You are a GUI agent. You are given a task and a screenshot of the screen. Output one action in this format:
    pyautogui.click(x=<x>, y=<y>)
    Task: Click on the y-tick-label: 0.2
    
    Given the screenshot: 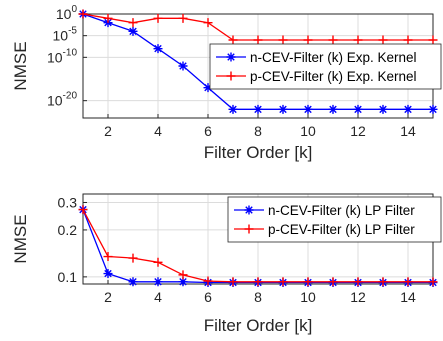 What is the action you would take?
    pyautogui.click(x=68, y=230)
    